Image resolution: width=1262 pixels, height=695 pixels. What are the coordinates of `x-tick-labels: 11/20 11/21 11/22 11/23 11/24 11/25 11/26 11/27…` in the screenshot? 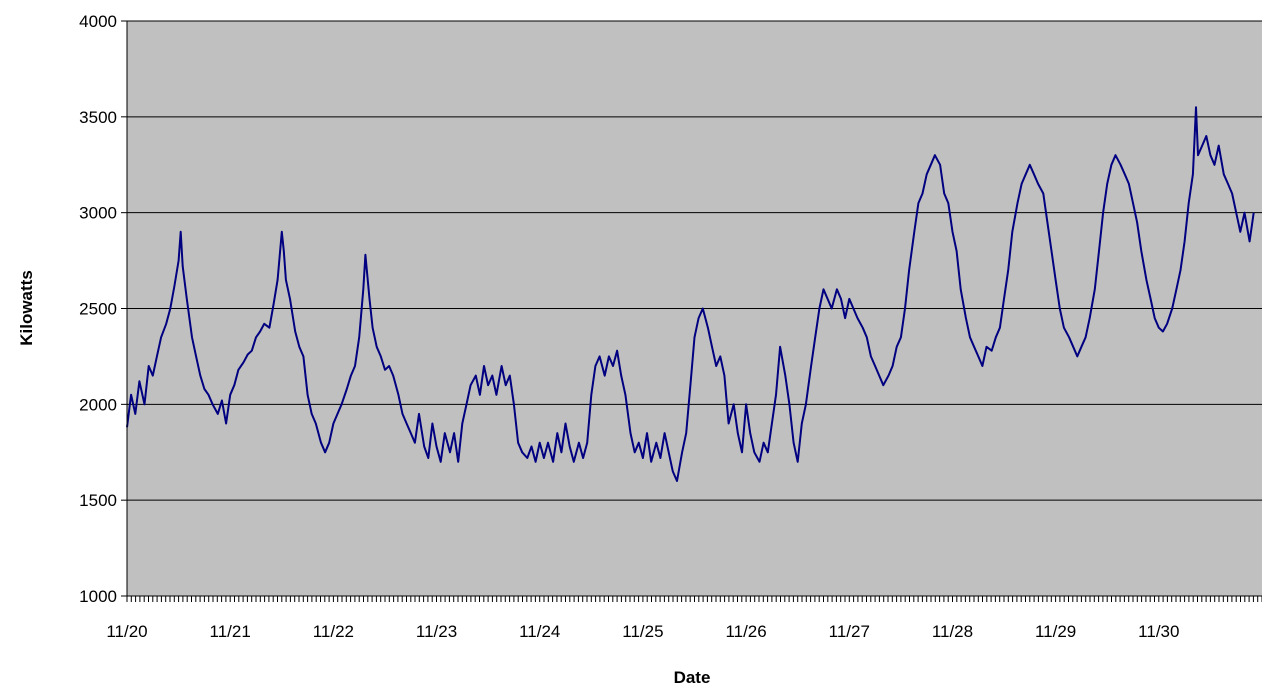 It's located at (684, 618).